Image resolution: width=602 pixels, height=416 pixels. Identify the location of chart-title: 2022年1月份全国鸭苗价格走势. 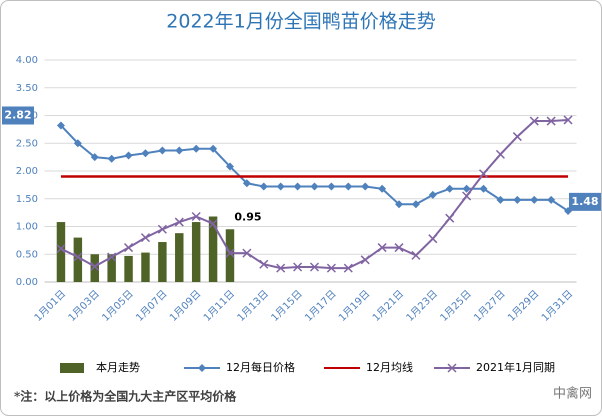
(300, 22).